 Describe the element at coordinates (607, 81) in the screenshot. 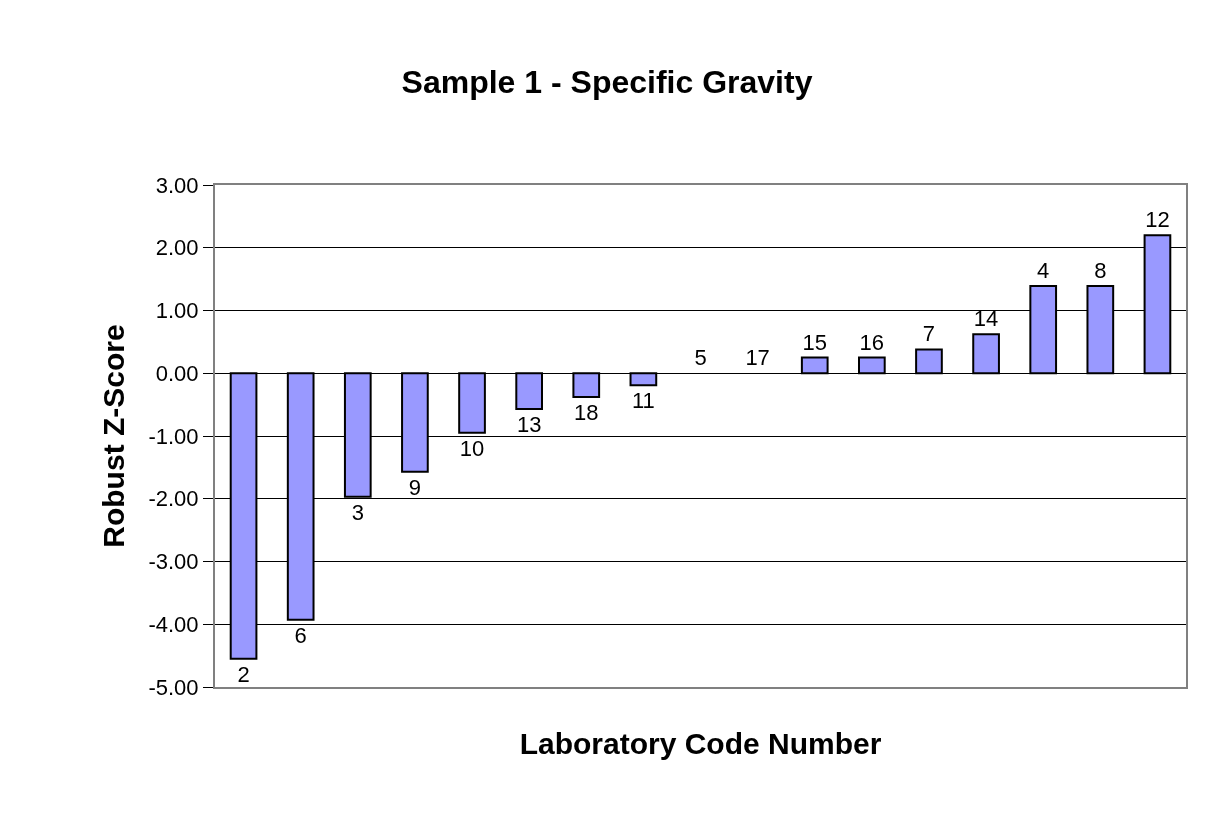

I see `chart-title: Sample 1 - Specific Gravity` at that location.